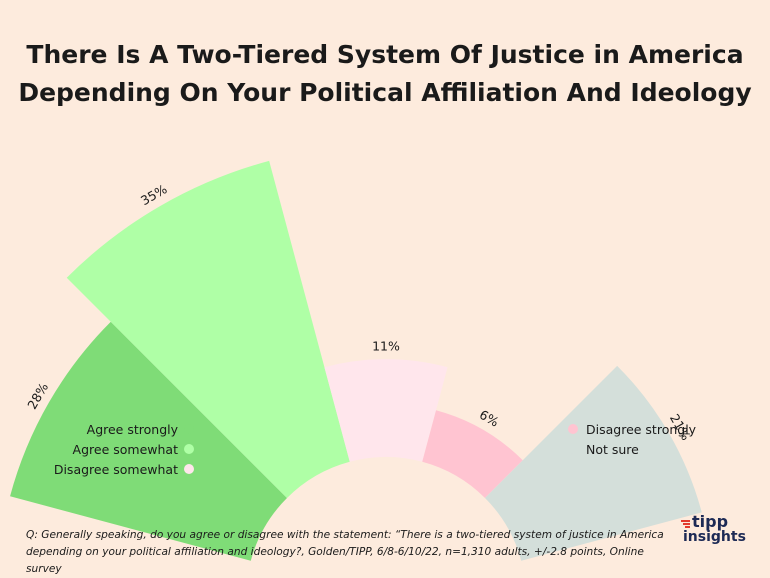 The width and height of the screenshot is (770, 578). I want to click on bar-disagree-somewhat, so click(386, 410).